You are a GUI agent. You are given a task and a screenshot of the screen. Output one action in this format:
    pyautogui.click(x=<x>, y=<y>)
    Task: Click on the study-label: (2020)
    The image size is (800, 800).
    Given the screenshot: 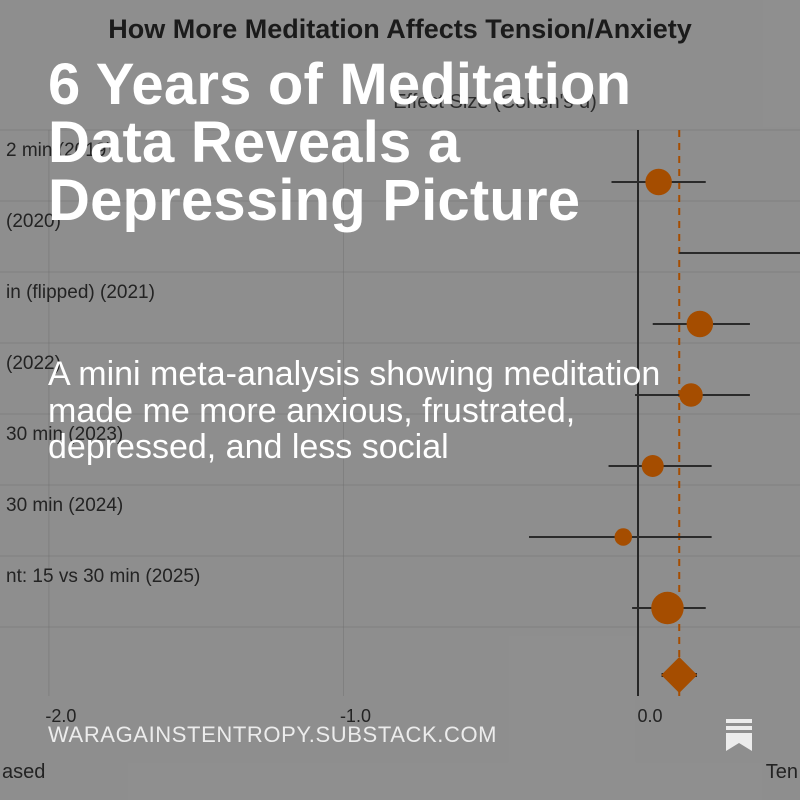 What is the action you would take?
    pyautogui.click(x=33, y=221)
    